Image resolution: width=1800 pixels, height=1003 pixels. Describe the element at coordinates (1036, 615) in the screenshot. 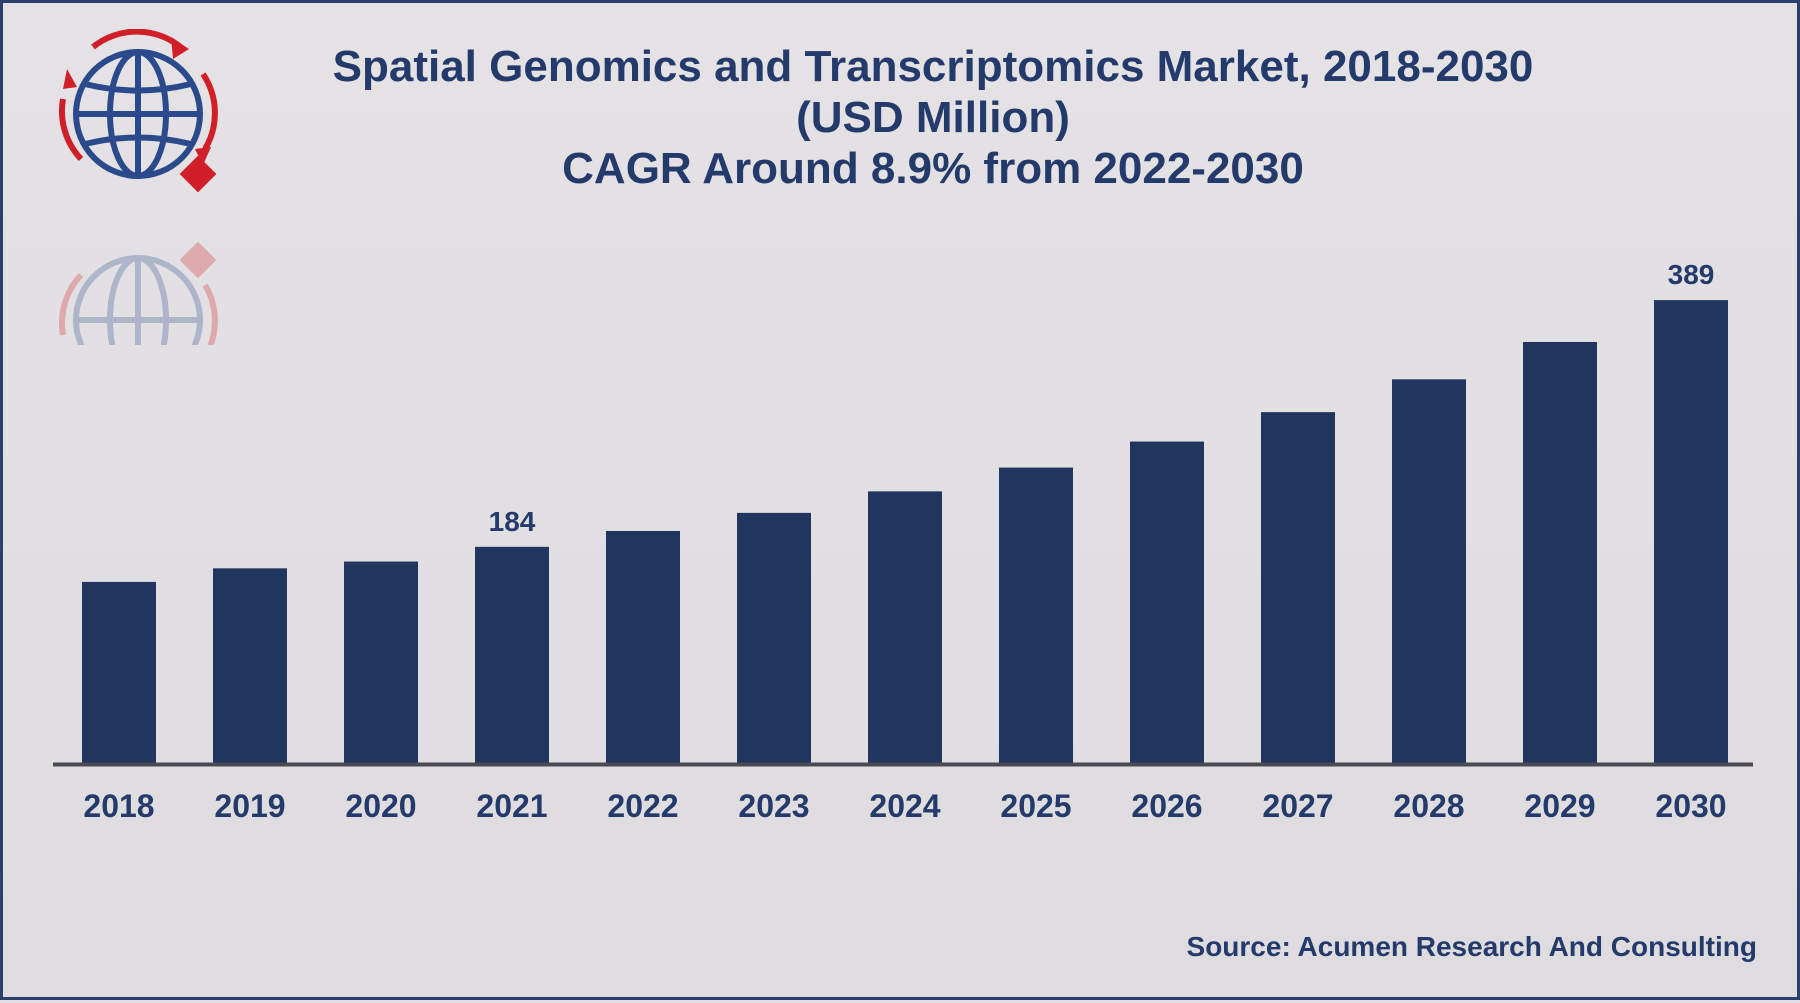

I see `bar-2025` at that location.